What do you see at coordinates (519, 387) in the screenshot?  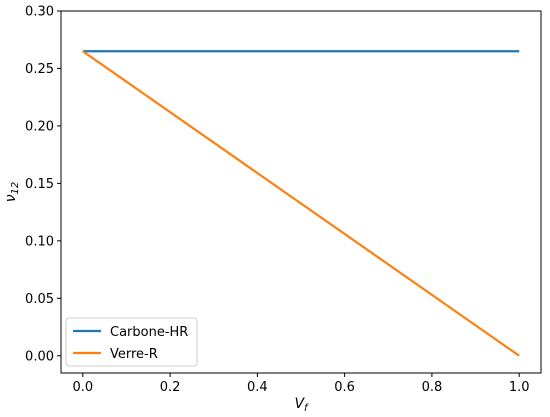 I see `x-tick-label: 1.0` at bounding box center [519, 387].